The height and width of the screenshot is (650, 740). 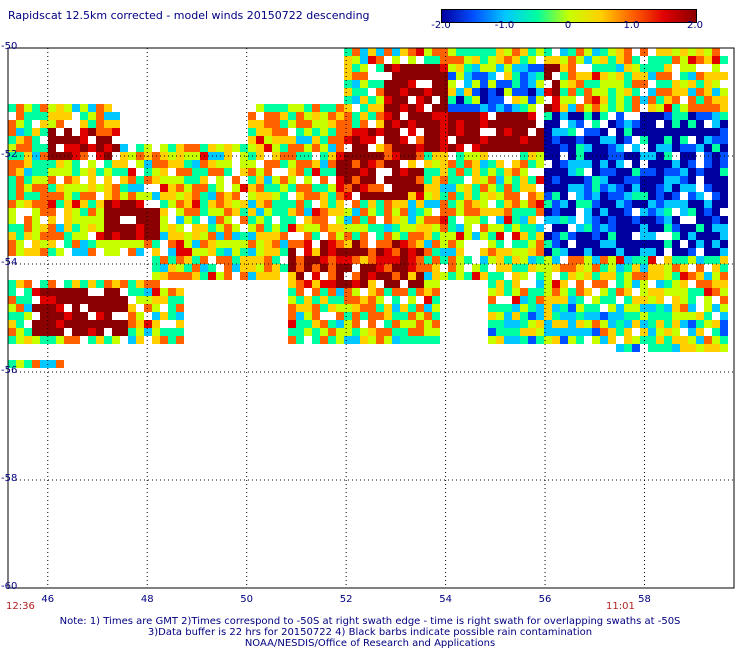 I want to click on longitude-tick-label: 56, so click(x=545, y=599).